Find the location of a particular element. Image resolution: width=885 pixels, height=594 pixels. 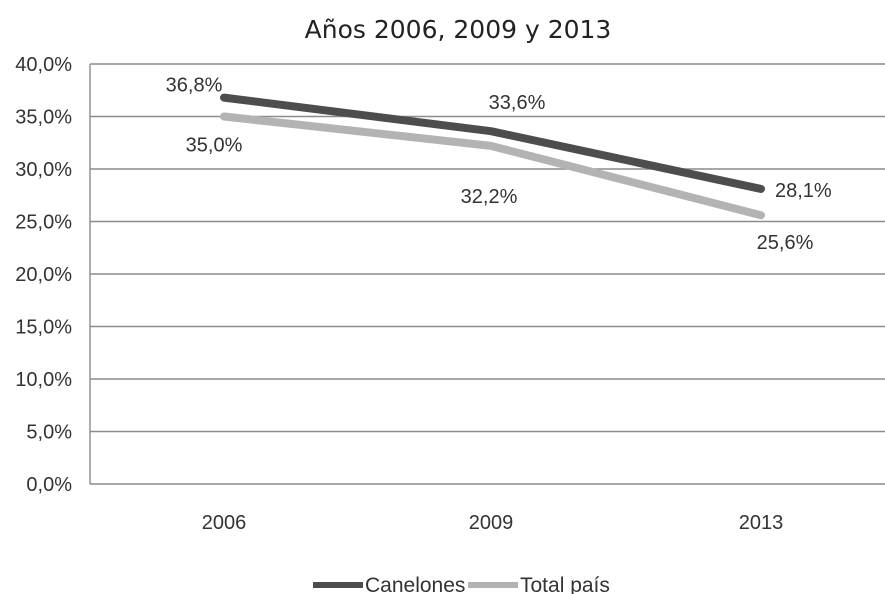

data-label-canelones: 36,8% is located at coordinates (194, 86).